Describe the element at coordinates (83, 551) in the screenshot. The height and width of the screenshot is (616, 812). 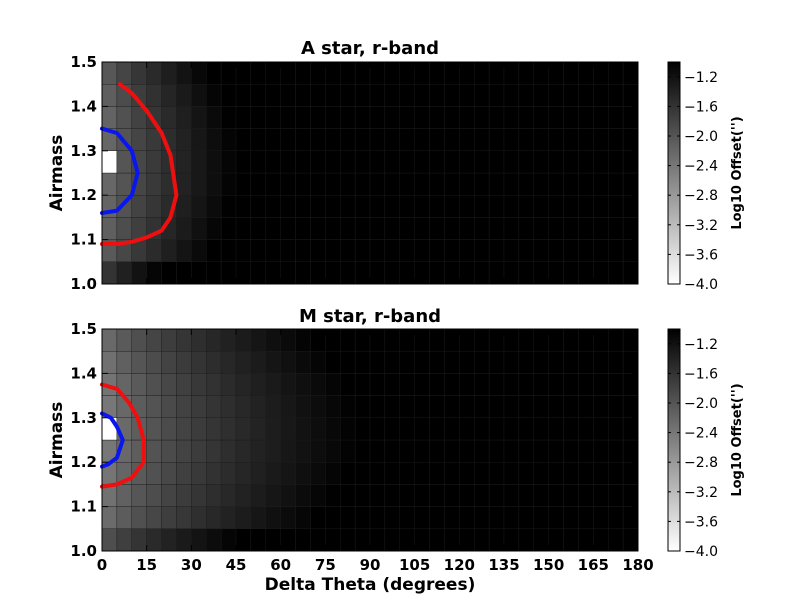
I see `y-tick-label: 1.0` at that location.